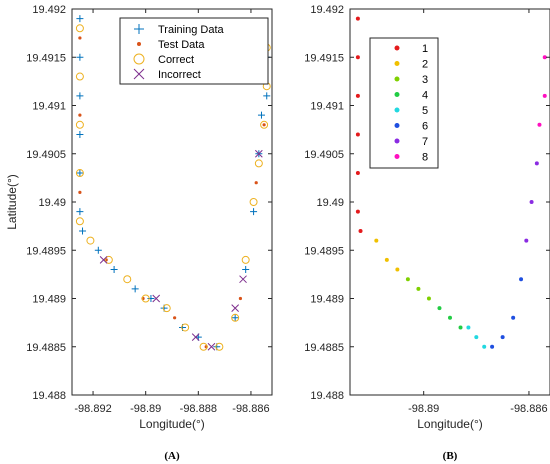 The height and width of the screenshot is (464, 550). What do you see at coordinates (324, 155) in the screenshot?
I see `chart-b-ytick-label: 19.4905` at bounding box center [324, 155].